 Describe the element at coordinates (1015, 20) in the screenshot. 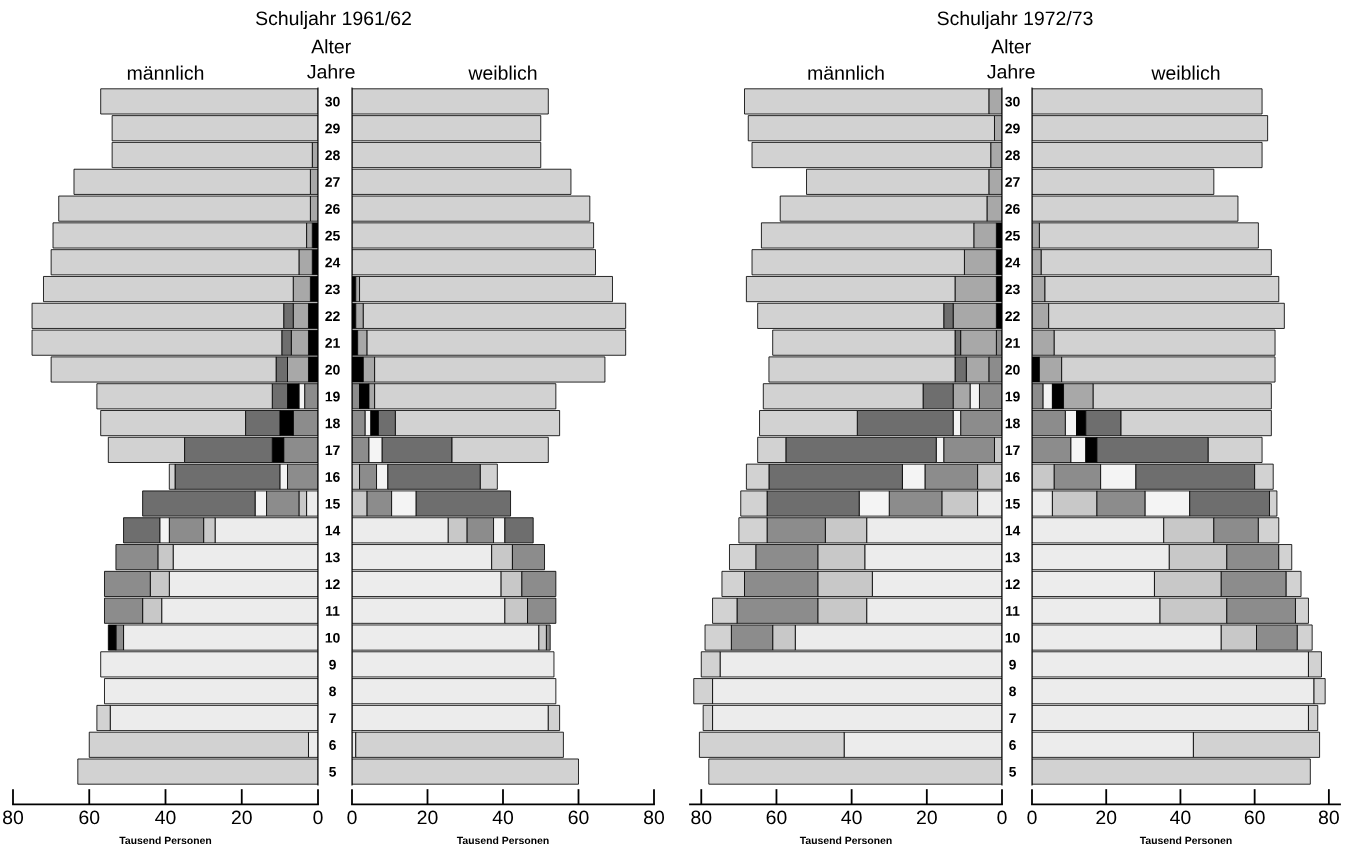

I see `chart-title: Schuljahr 1972/73` at that location.